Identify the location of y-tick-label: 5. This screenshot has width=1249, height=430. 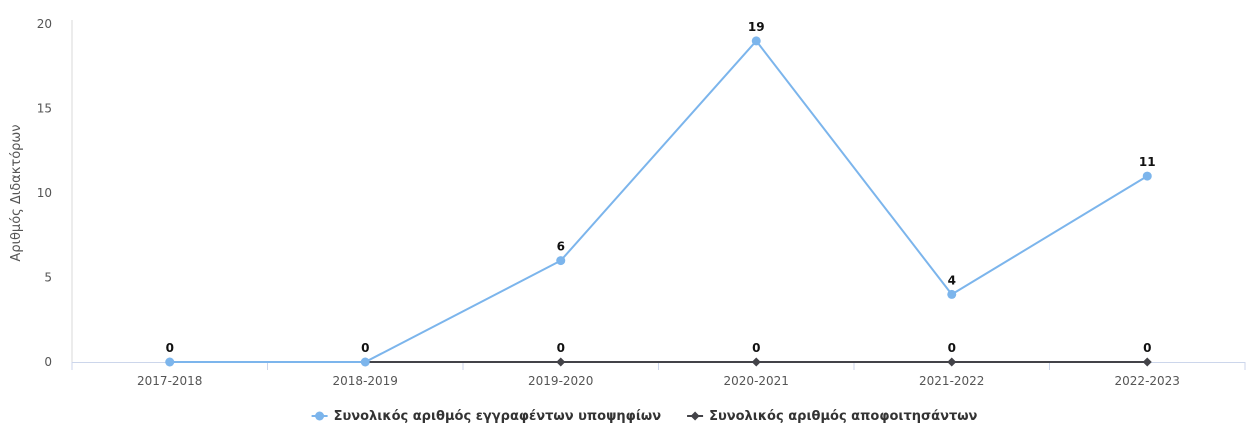
(48, 278).